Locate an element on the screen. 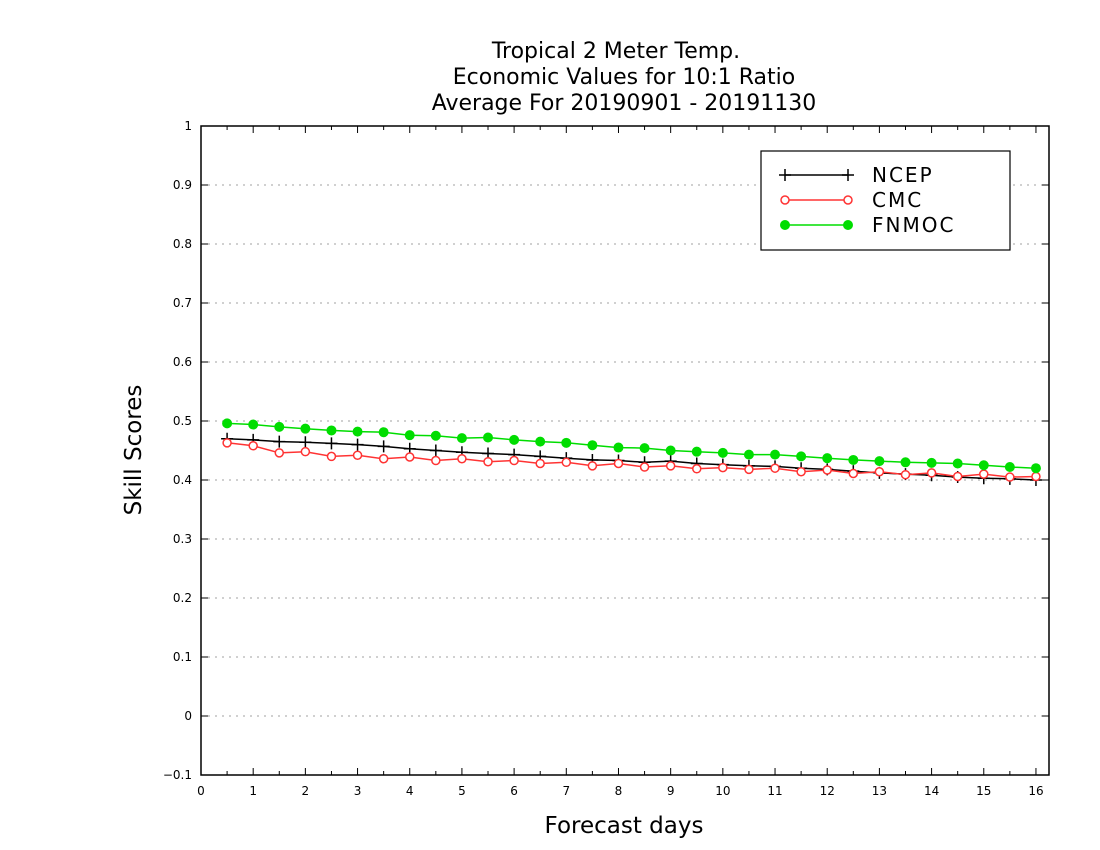 This screenshot has width=1100, height=850. y-tick-label: 0.5 is located at coordinates (182, 421).